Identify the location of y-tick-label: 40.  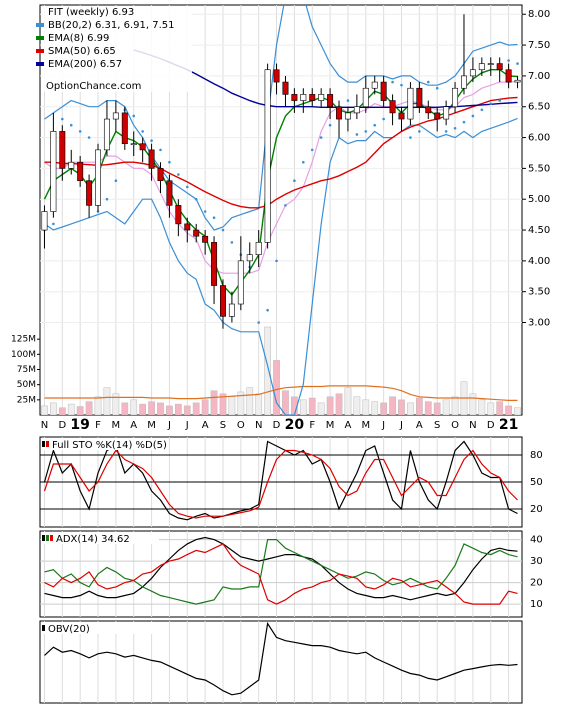
(536, 540).